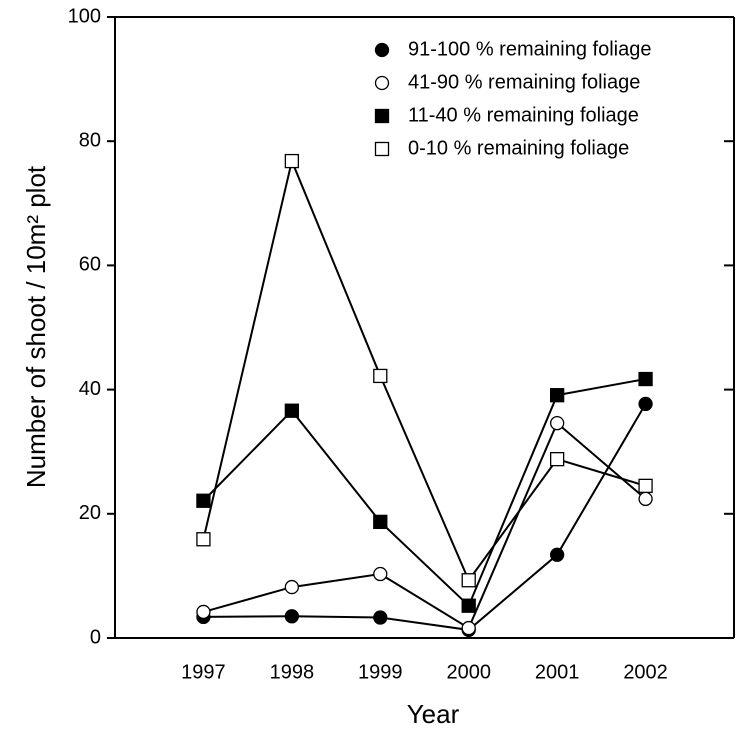 Image resolution: width=736 pixels, height=731 pixels. What do you see at coordinates (203, 672) in the screenshot?
I see `x-tick-label: 1997` at bounding box center [203, 672].